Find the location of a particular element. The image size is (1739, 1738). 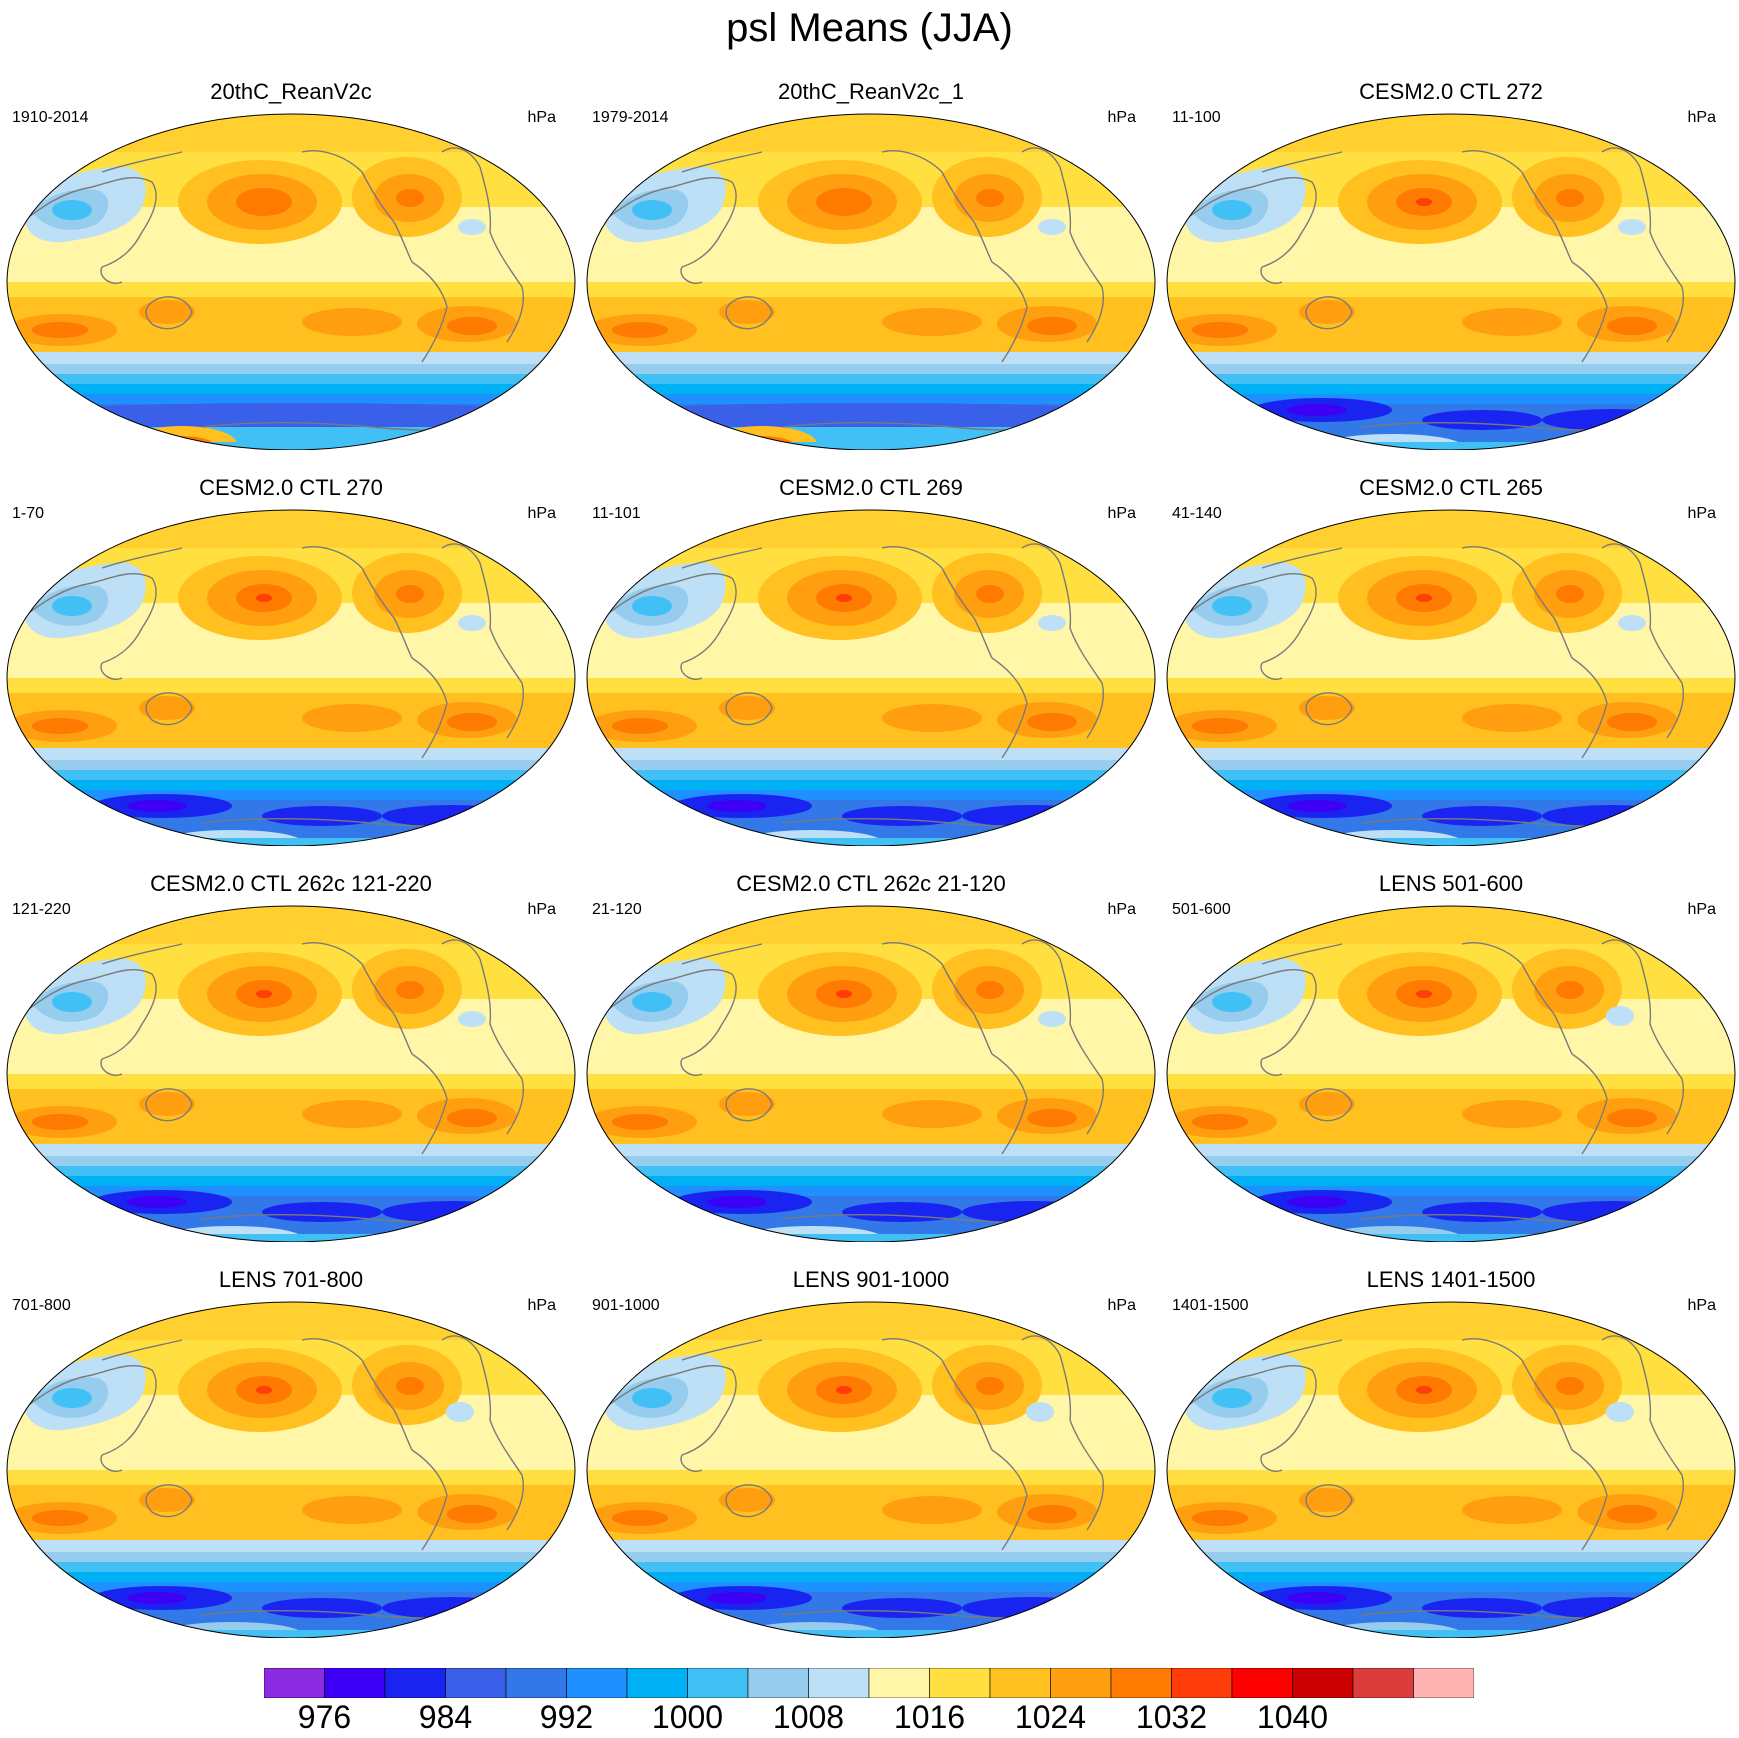

panel-years: 1401-1500 is located at coordinates (1210, 1305).